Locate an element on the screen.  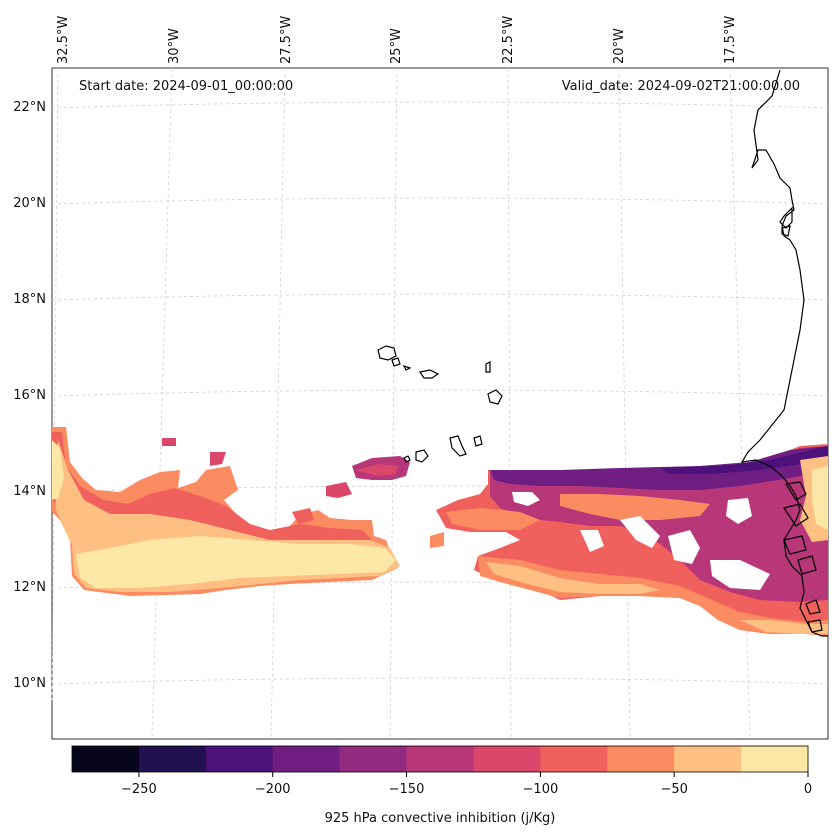
lat-label-22n: 22°N is located at coordinates (29, 107).